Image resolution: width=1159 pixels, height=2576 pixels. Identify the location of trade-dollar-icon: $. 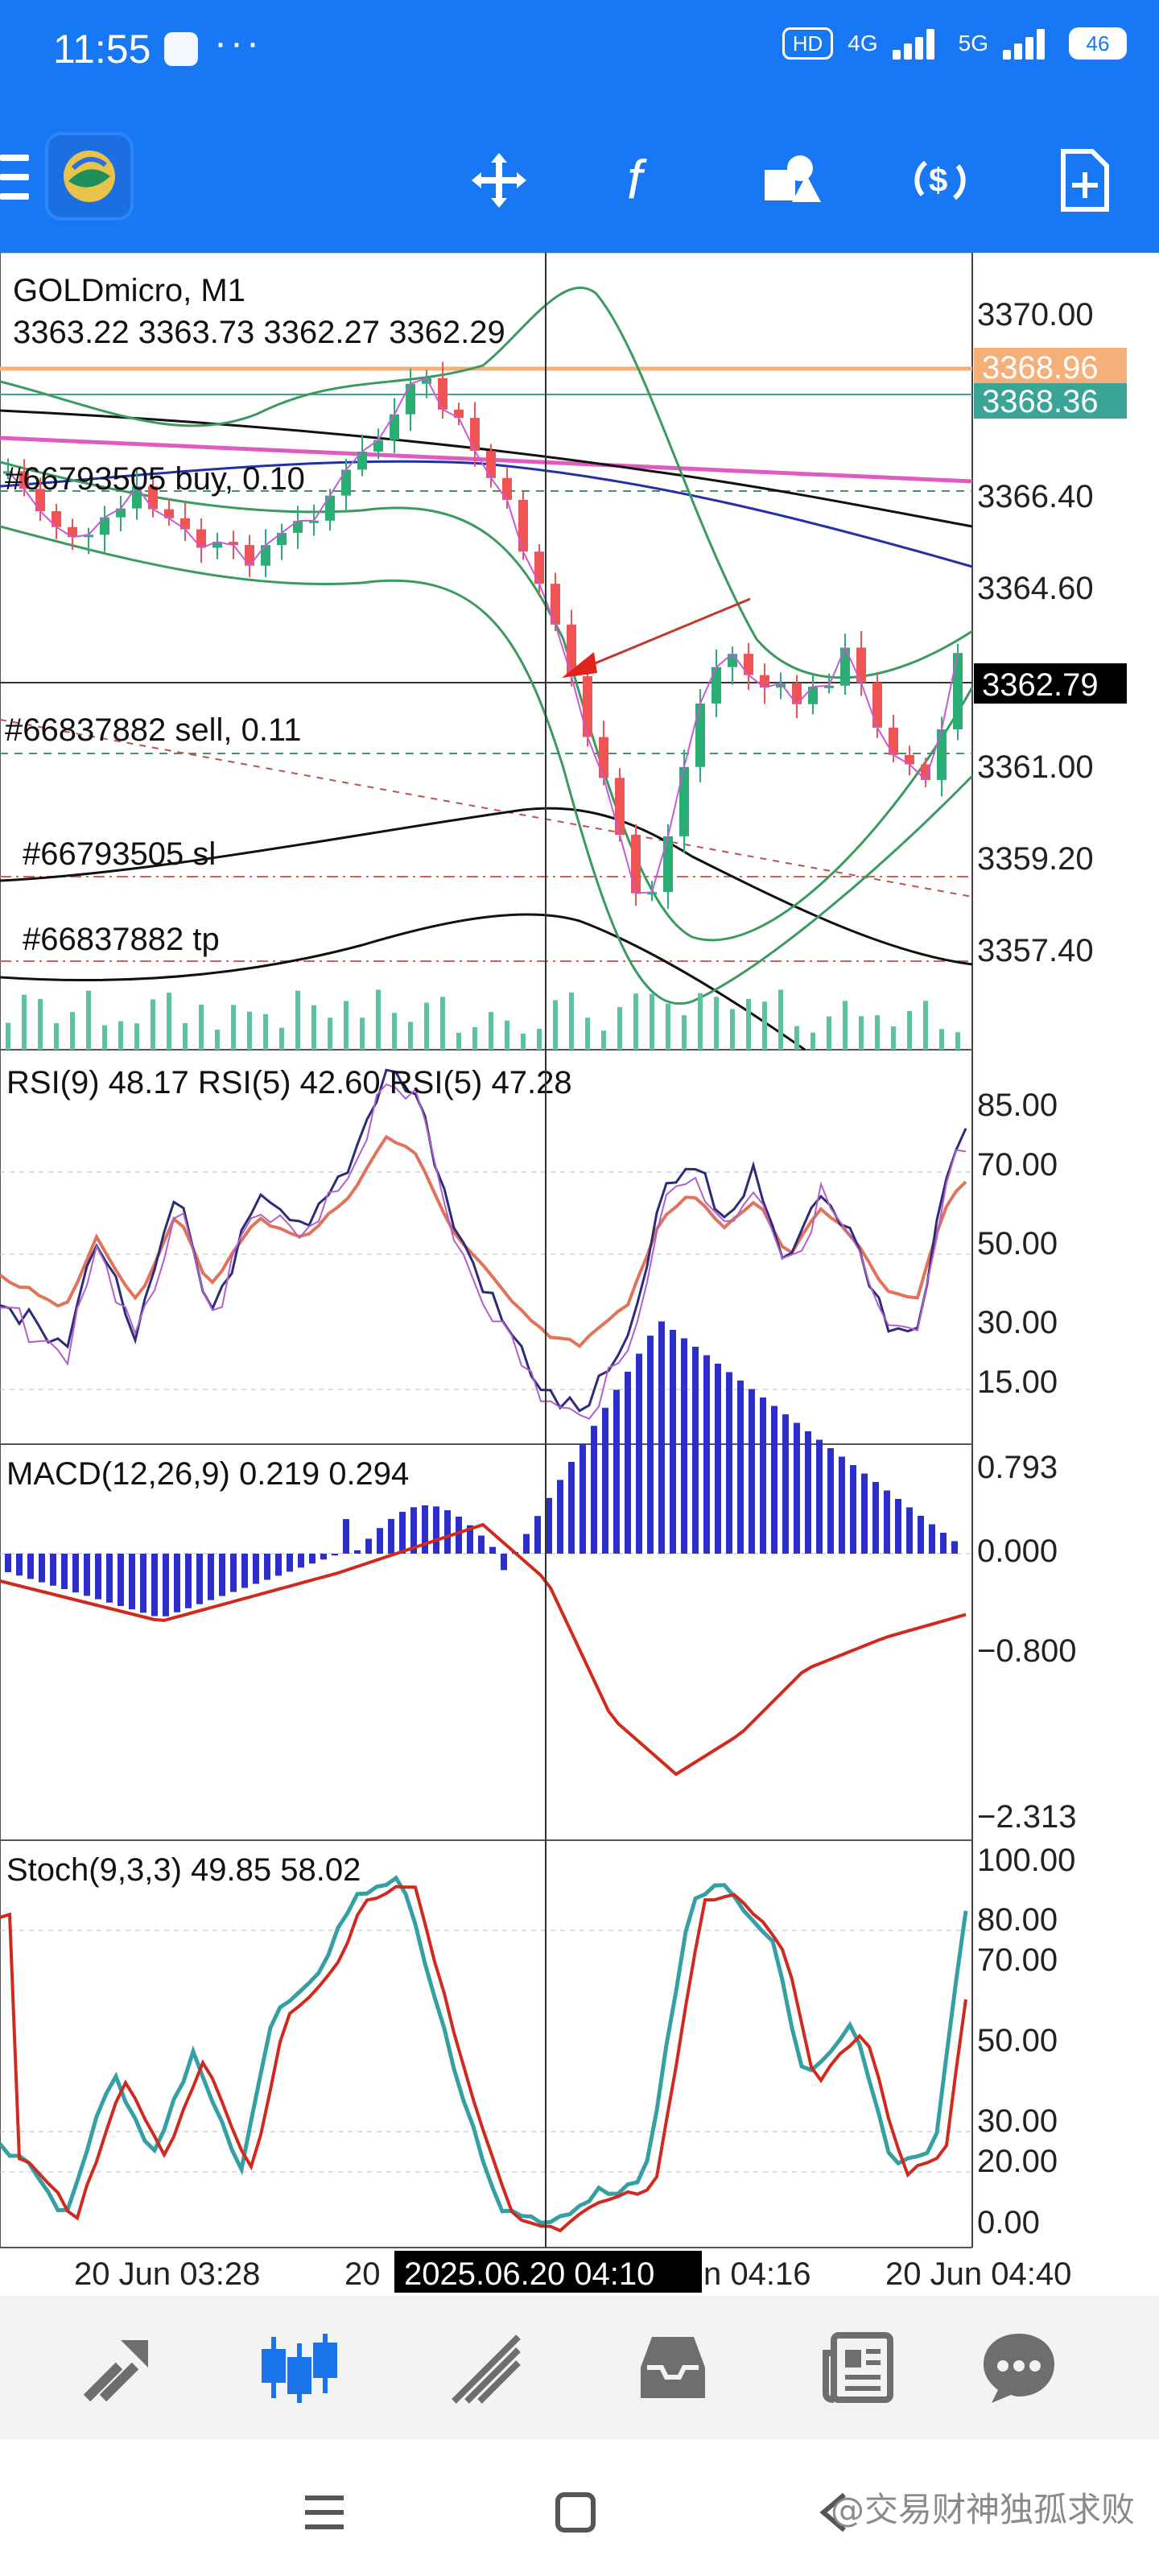
(940, 180).